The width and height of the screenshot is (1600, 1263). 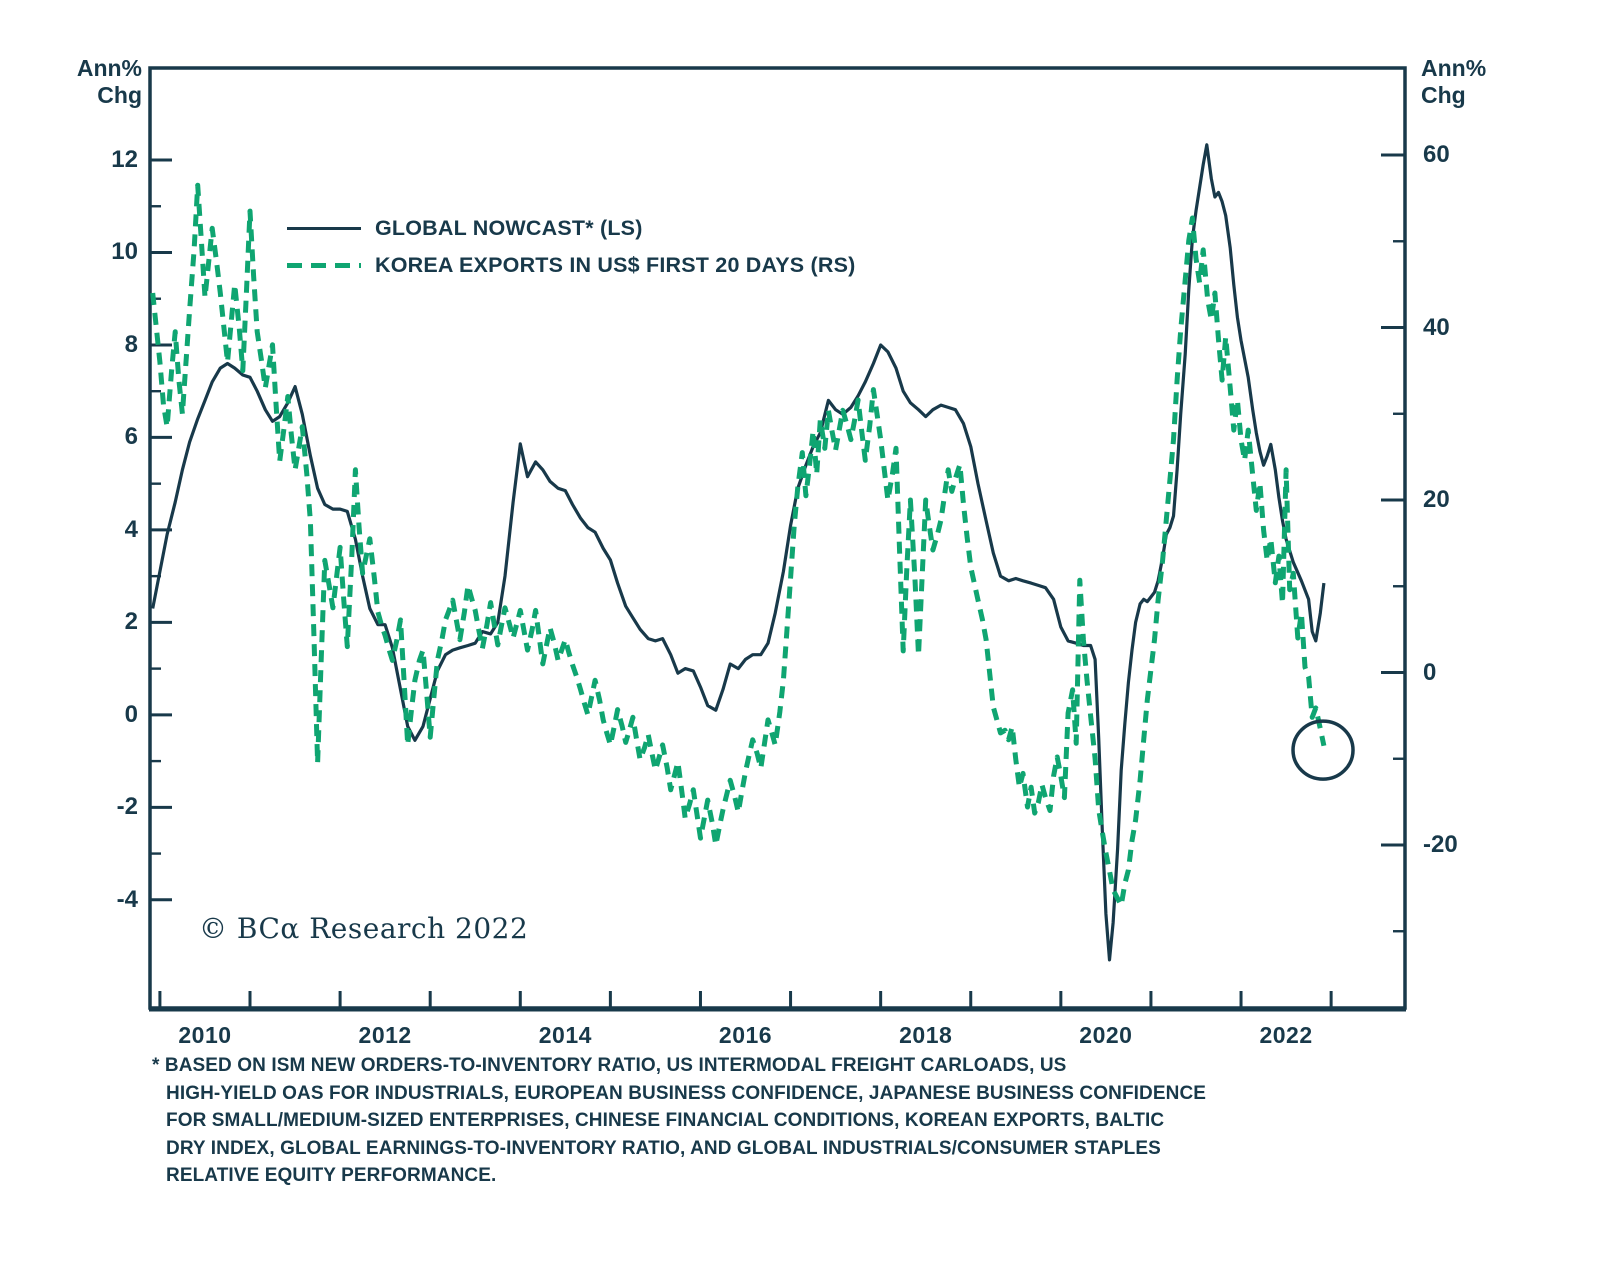 What do you see at coordinates (364, 928) in the screenshot?
I see `copyright-watermark: © BCα Research 2022` at bounding box center [364, 928].